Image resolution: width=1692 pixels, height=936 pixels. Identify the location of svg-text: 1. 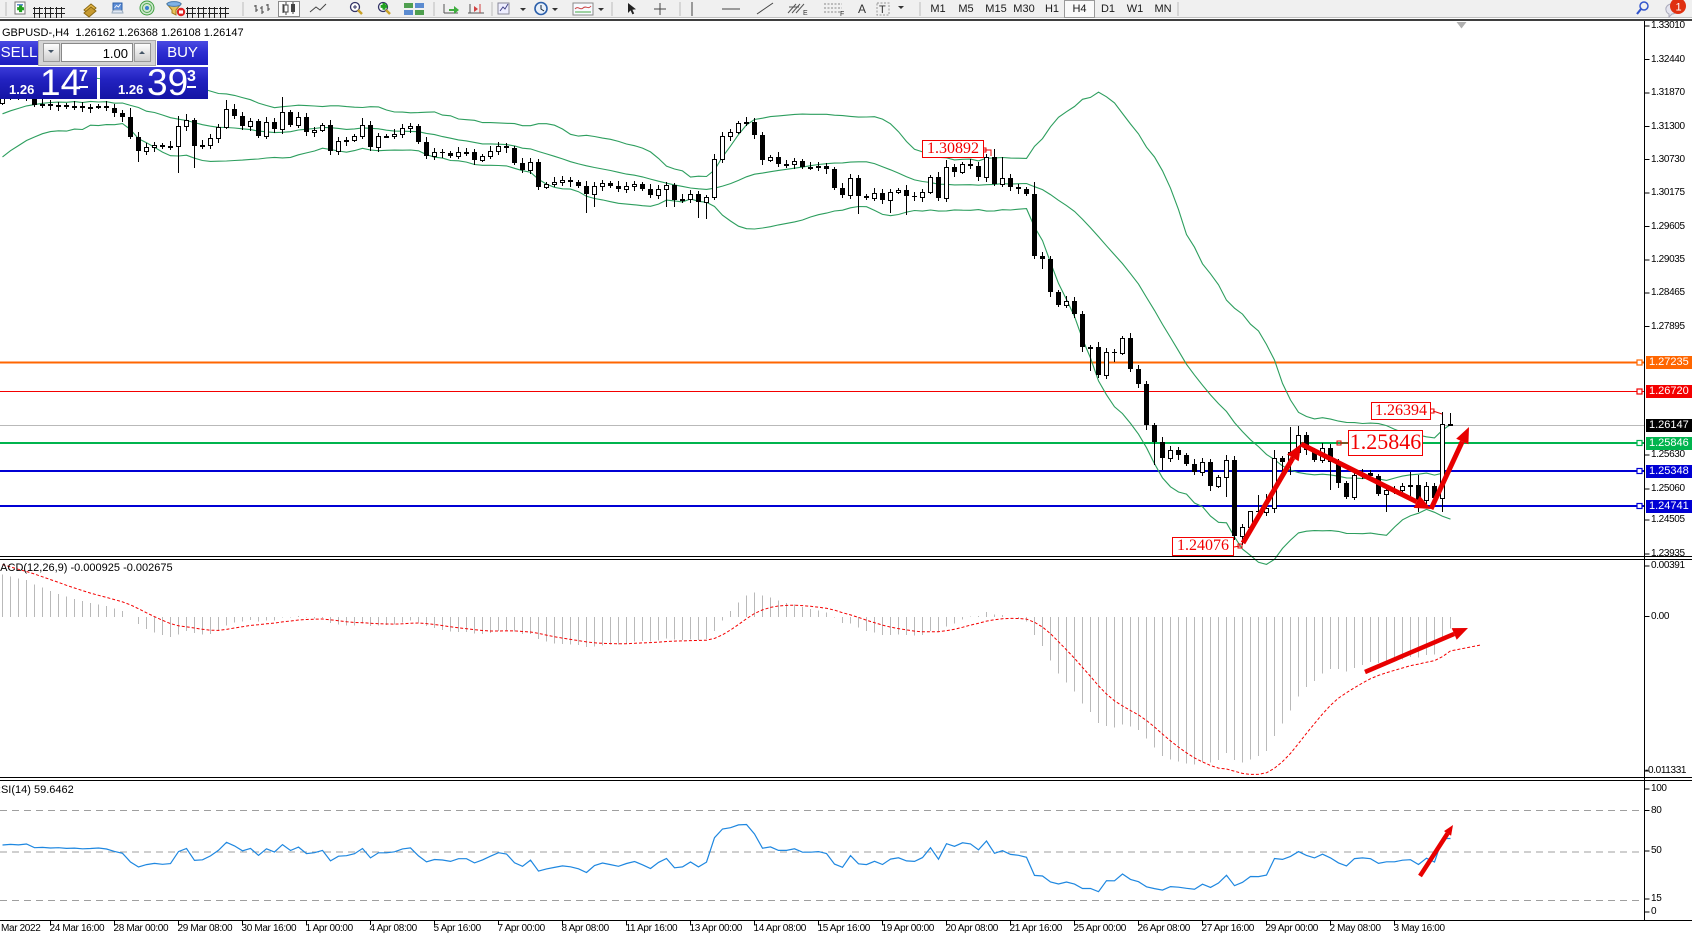
(1679, 8).